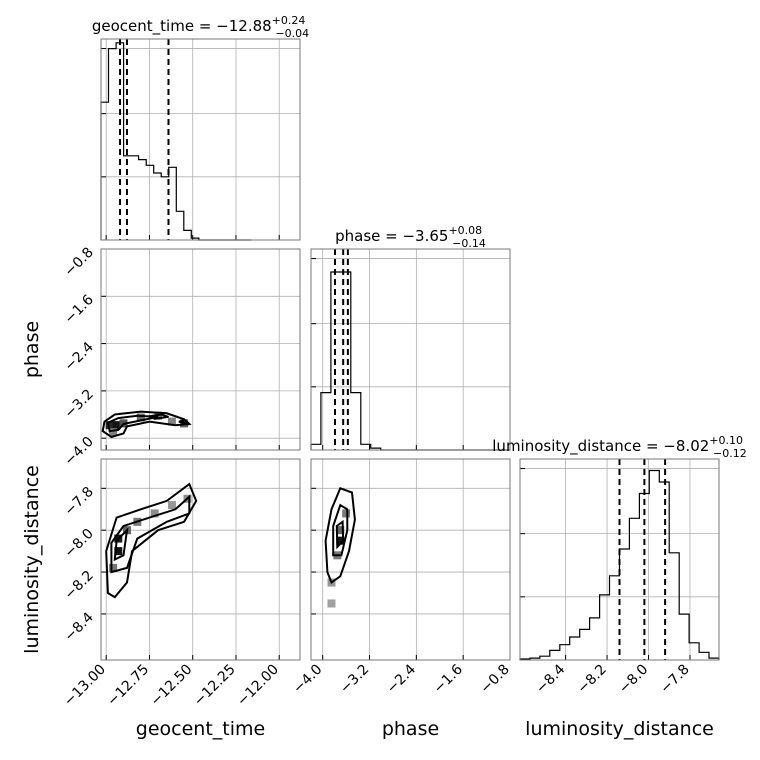 The height and width of the screenshot is (760, 760). What do you see at coordinates (258, 686) in the screenshot?
I see `x-tick-label-geocent_time: −12.00` at bounding box center [258, 686].